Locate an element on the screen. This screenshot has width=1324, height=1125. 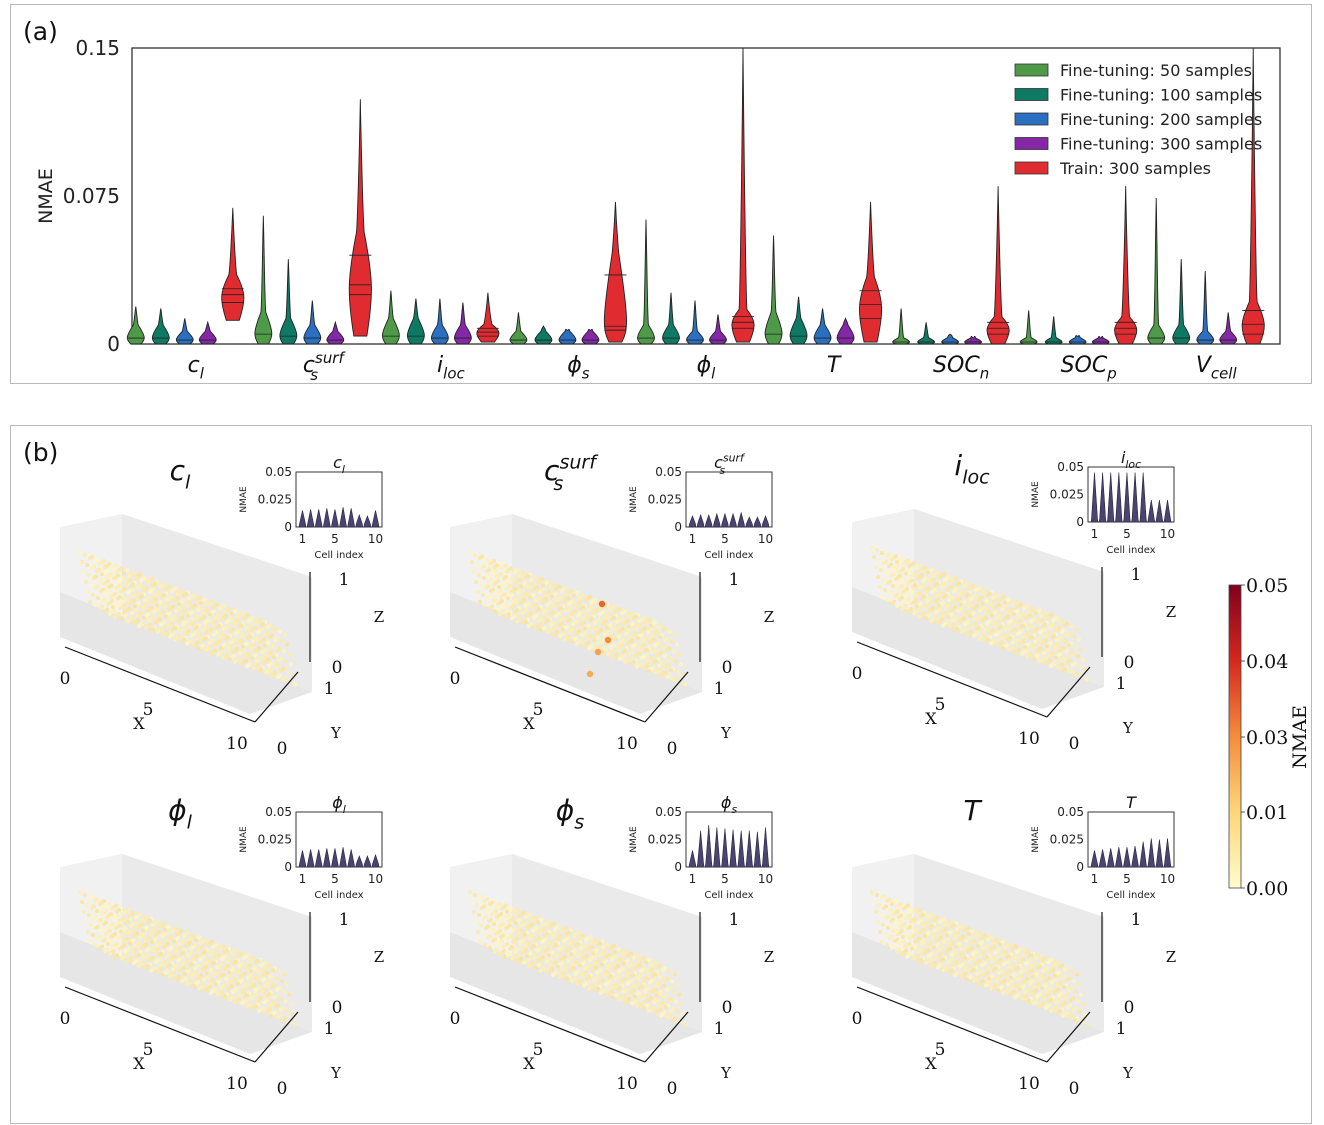
x-tick-10: 10 is located at coordinates (1029, 739).